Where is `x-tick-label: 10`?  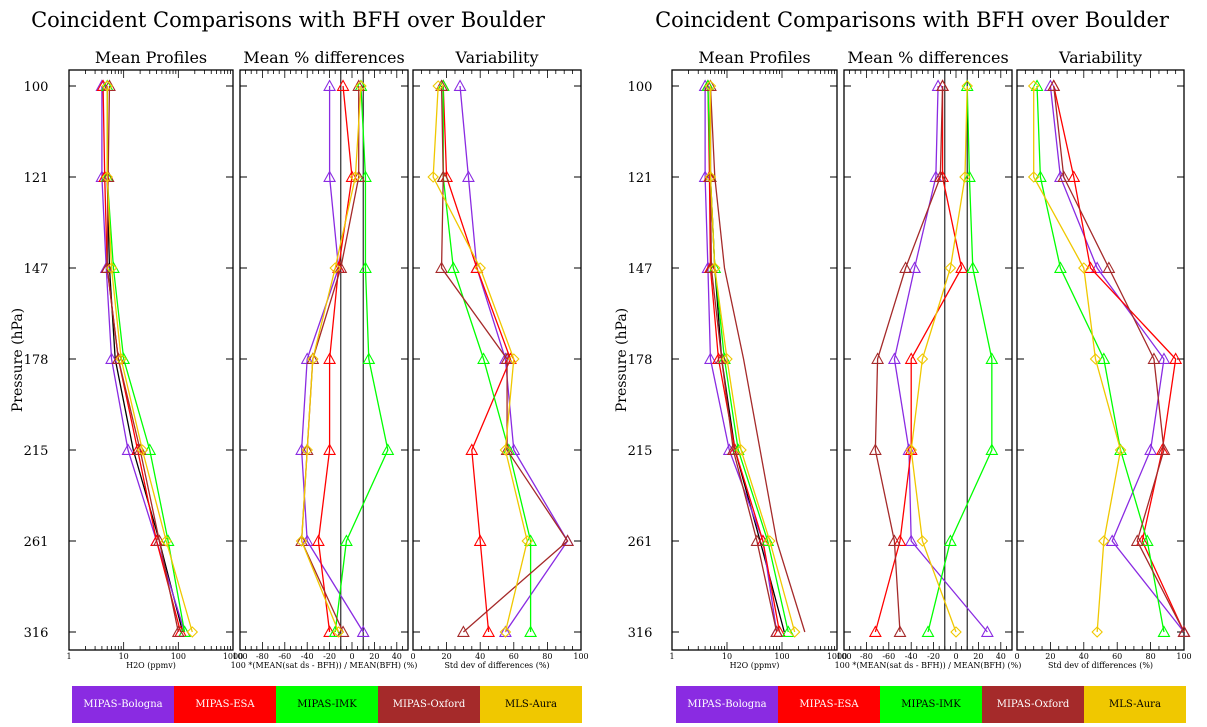
x-tick-label: 10 is located at coordinates (727, 656).